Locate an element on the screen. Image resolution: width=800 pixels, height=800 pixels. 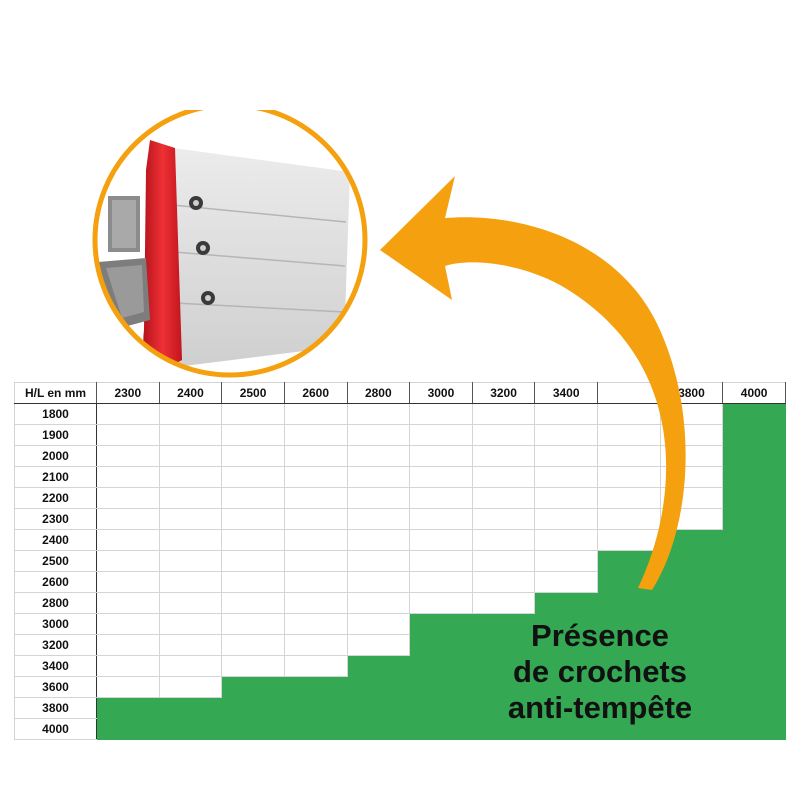
corner-header: H/L en mm is located at coordinates (55, 393).